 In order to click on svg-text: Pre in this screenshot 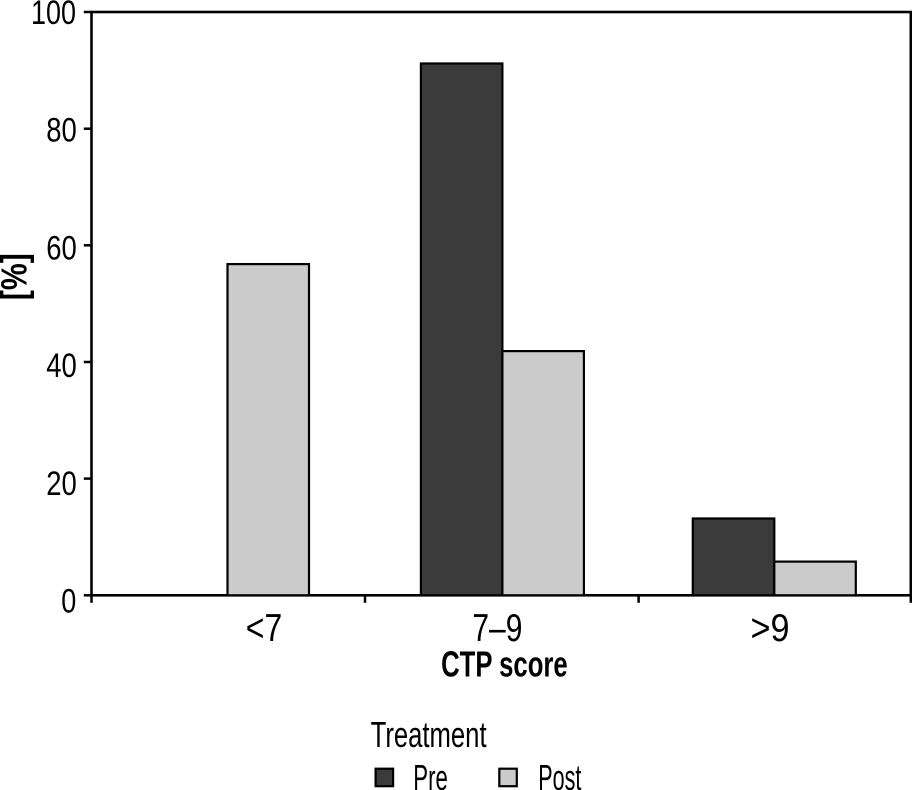, I will do `click(430, 773)`.